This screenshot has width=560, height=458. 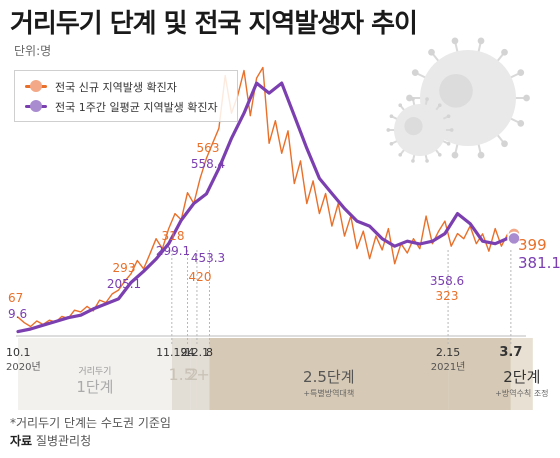 What do you see at coordinates (209, 352) in the screenshot?
I see `date-label-4: 8` at bounding box center [209, 352].